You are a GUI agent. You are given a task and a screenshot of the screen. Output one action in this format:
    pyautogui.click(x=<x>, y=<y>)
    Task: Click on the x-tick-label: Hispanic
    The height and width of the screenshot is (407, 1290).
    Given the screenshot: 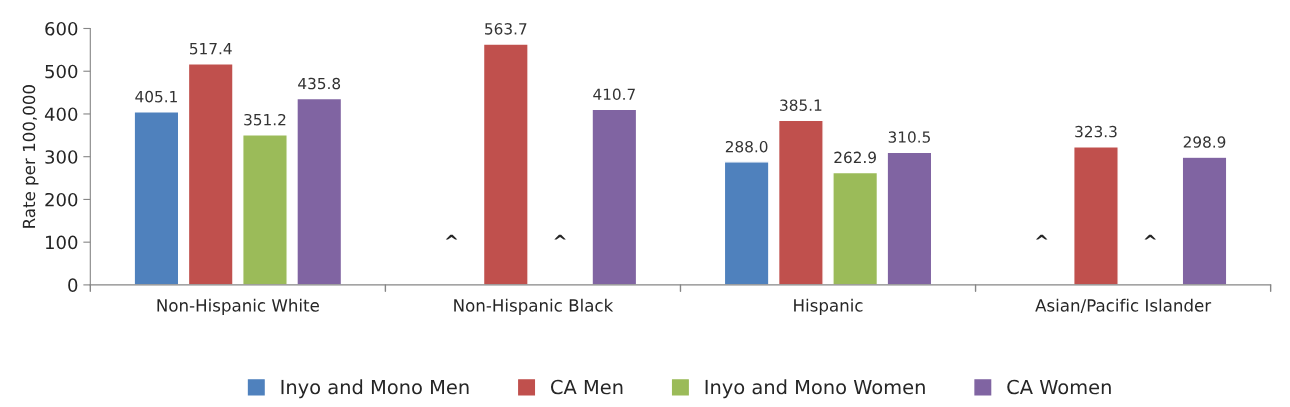 What is the action you would take?
    pyautogui.click(x=828, y=306)
    